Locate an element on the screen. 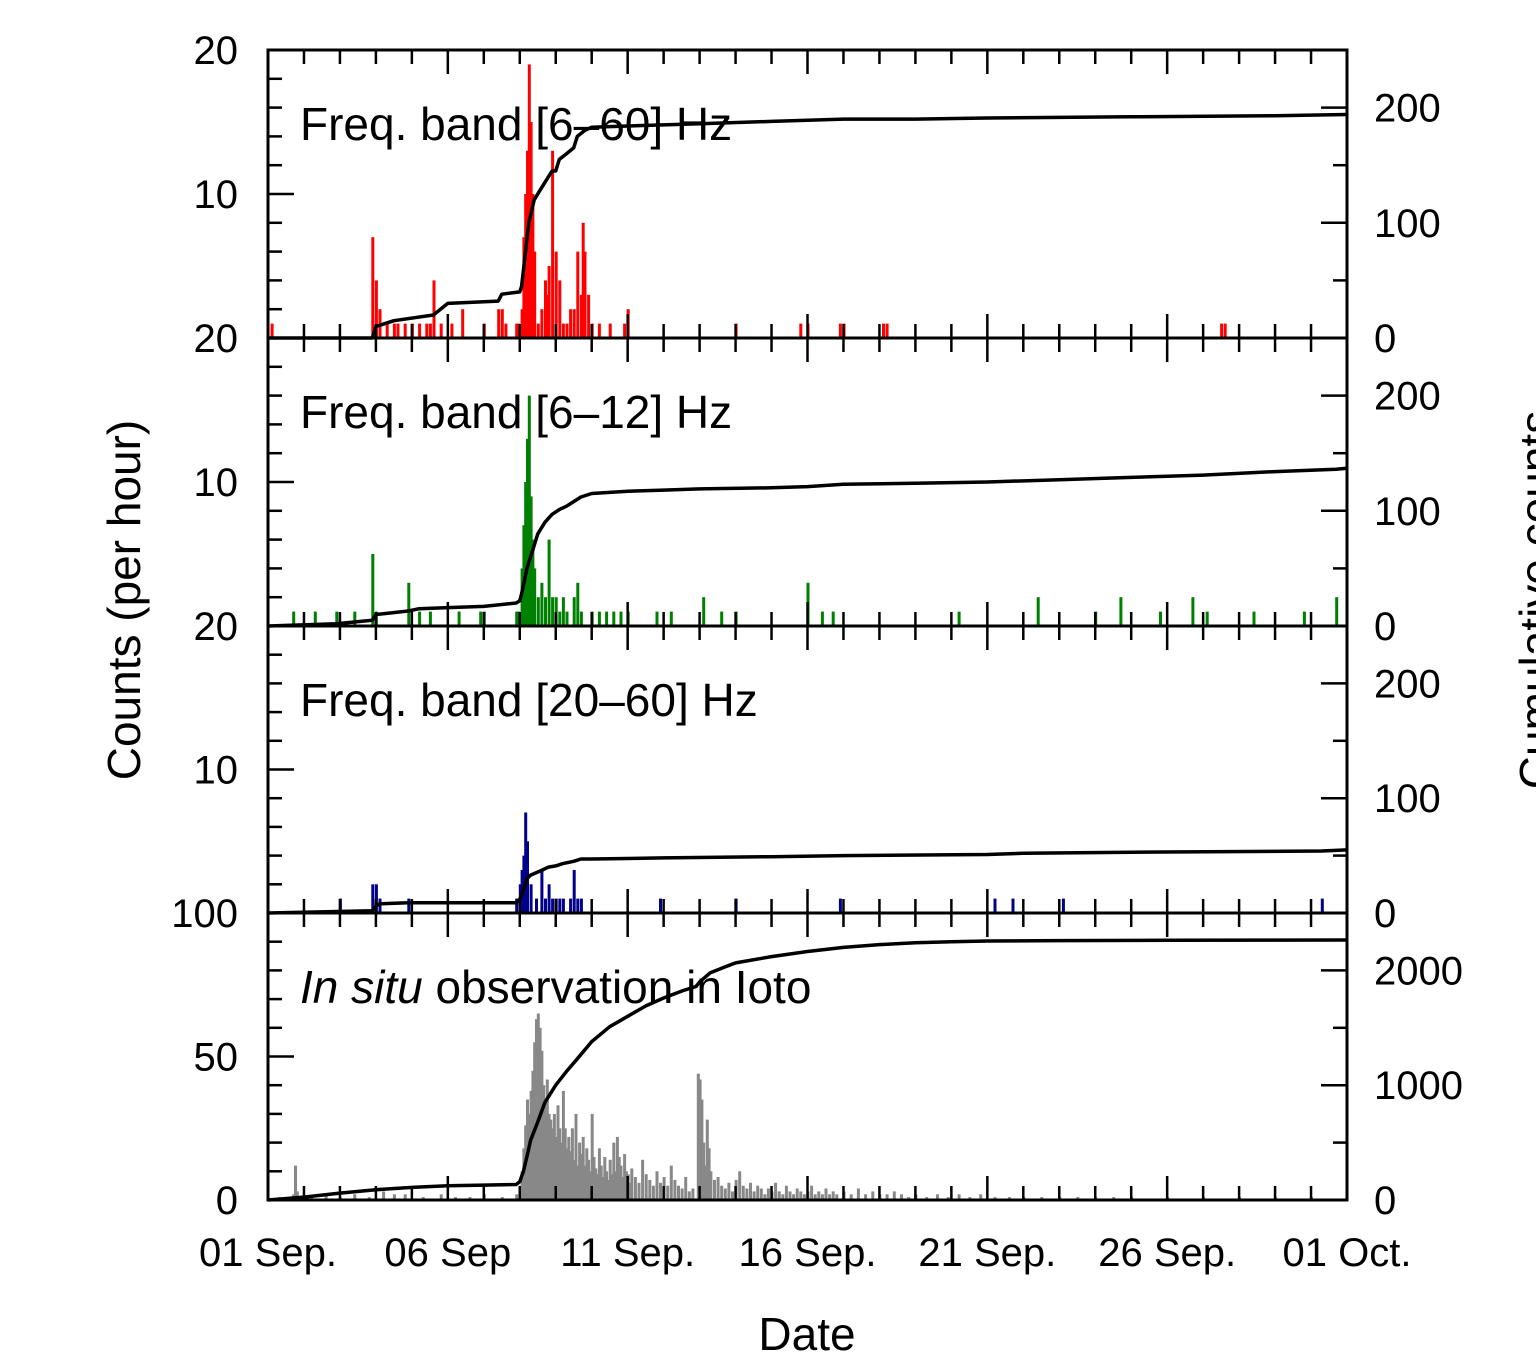 The image size is (1536, 1359). in-situ-left-tick-label: 0 is located at coordinates (227, 1201).